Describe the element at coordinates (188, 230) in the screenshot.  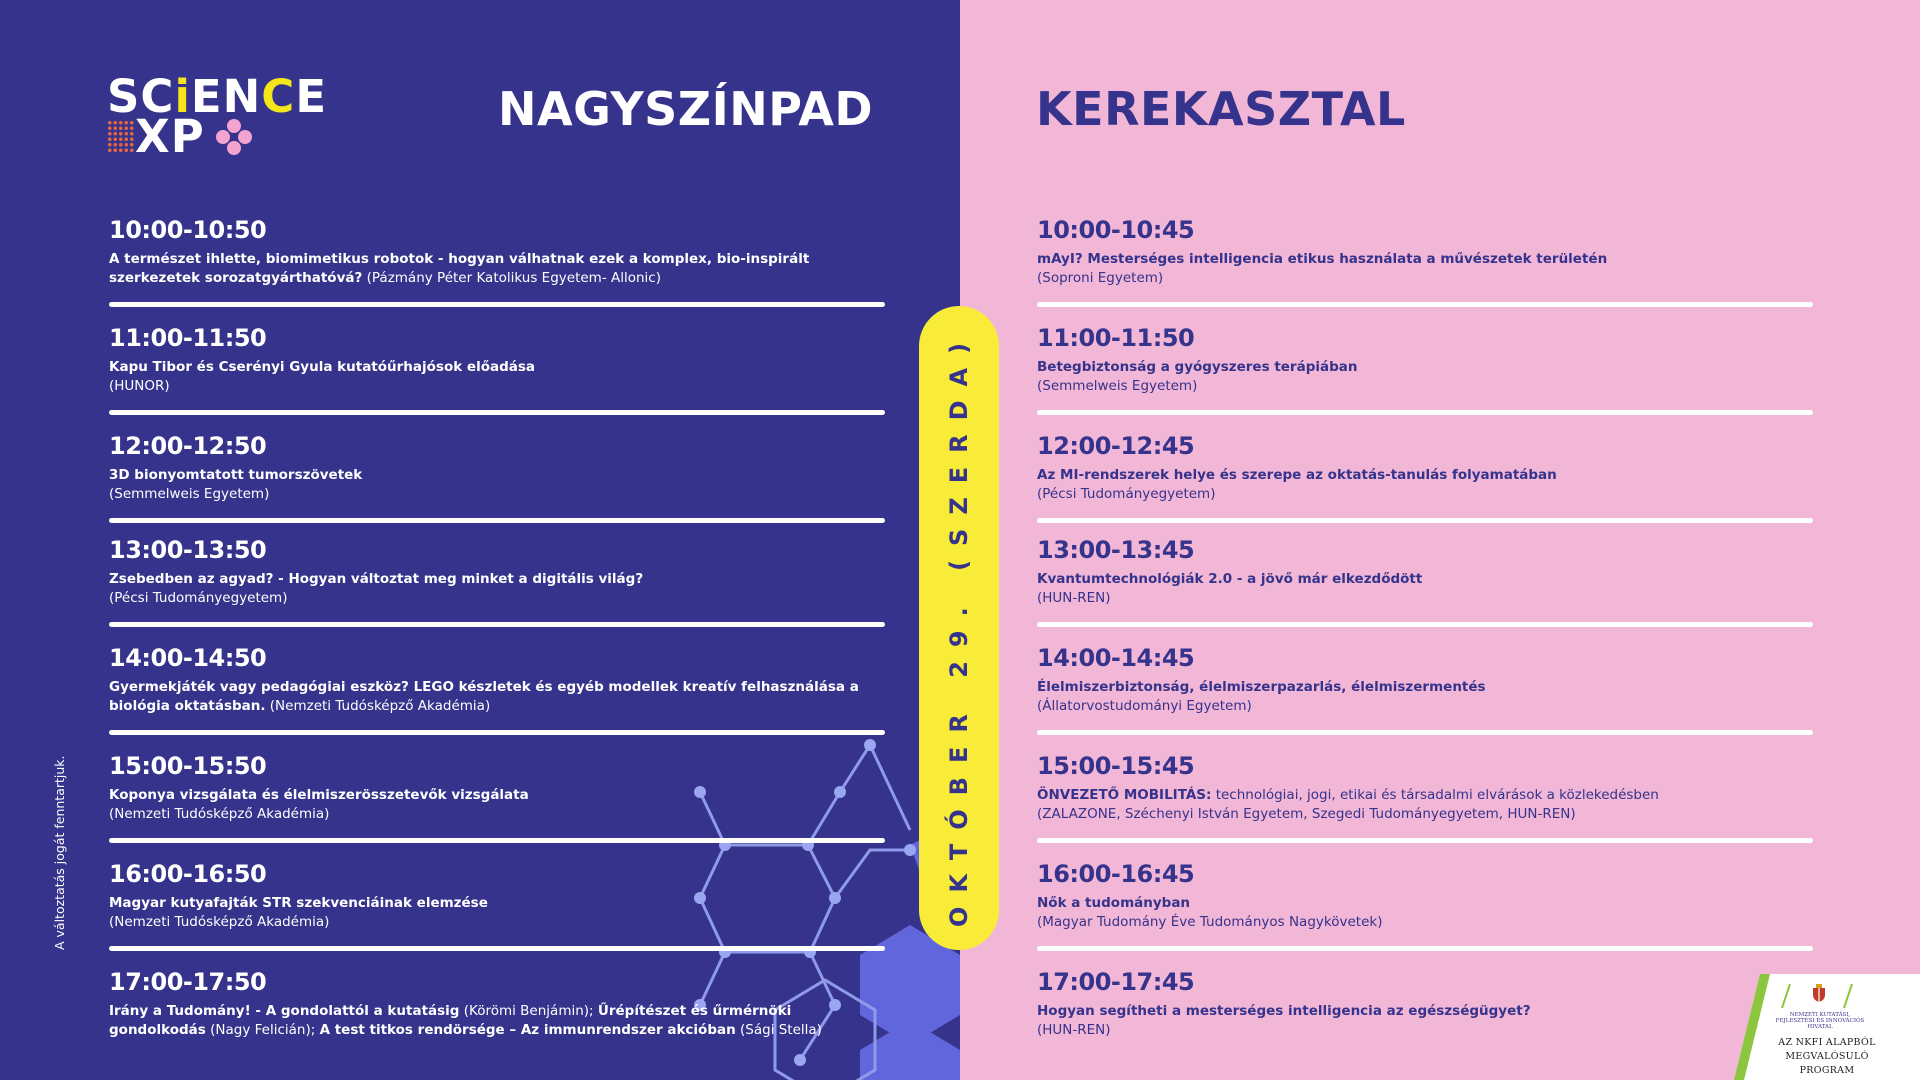
I see `slot-time: 10:00-10:50` at that location.